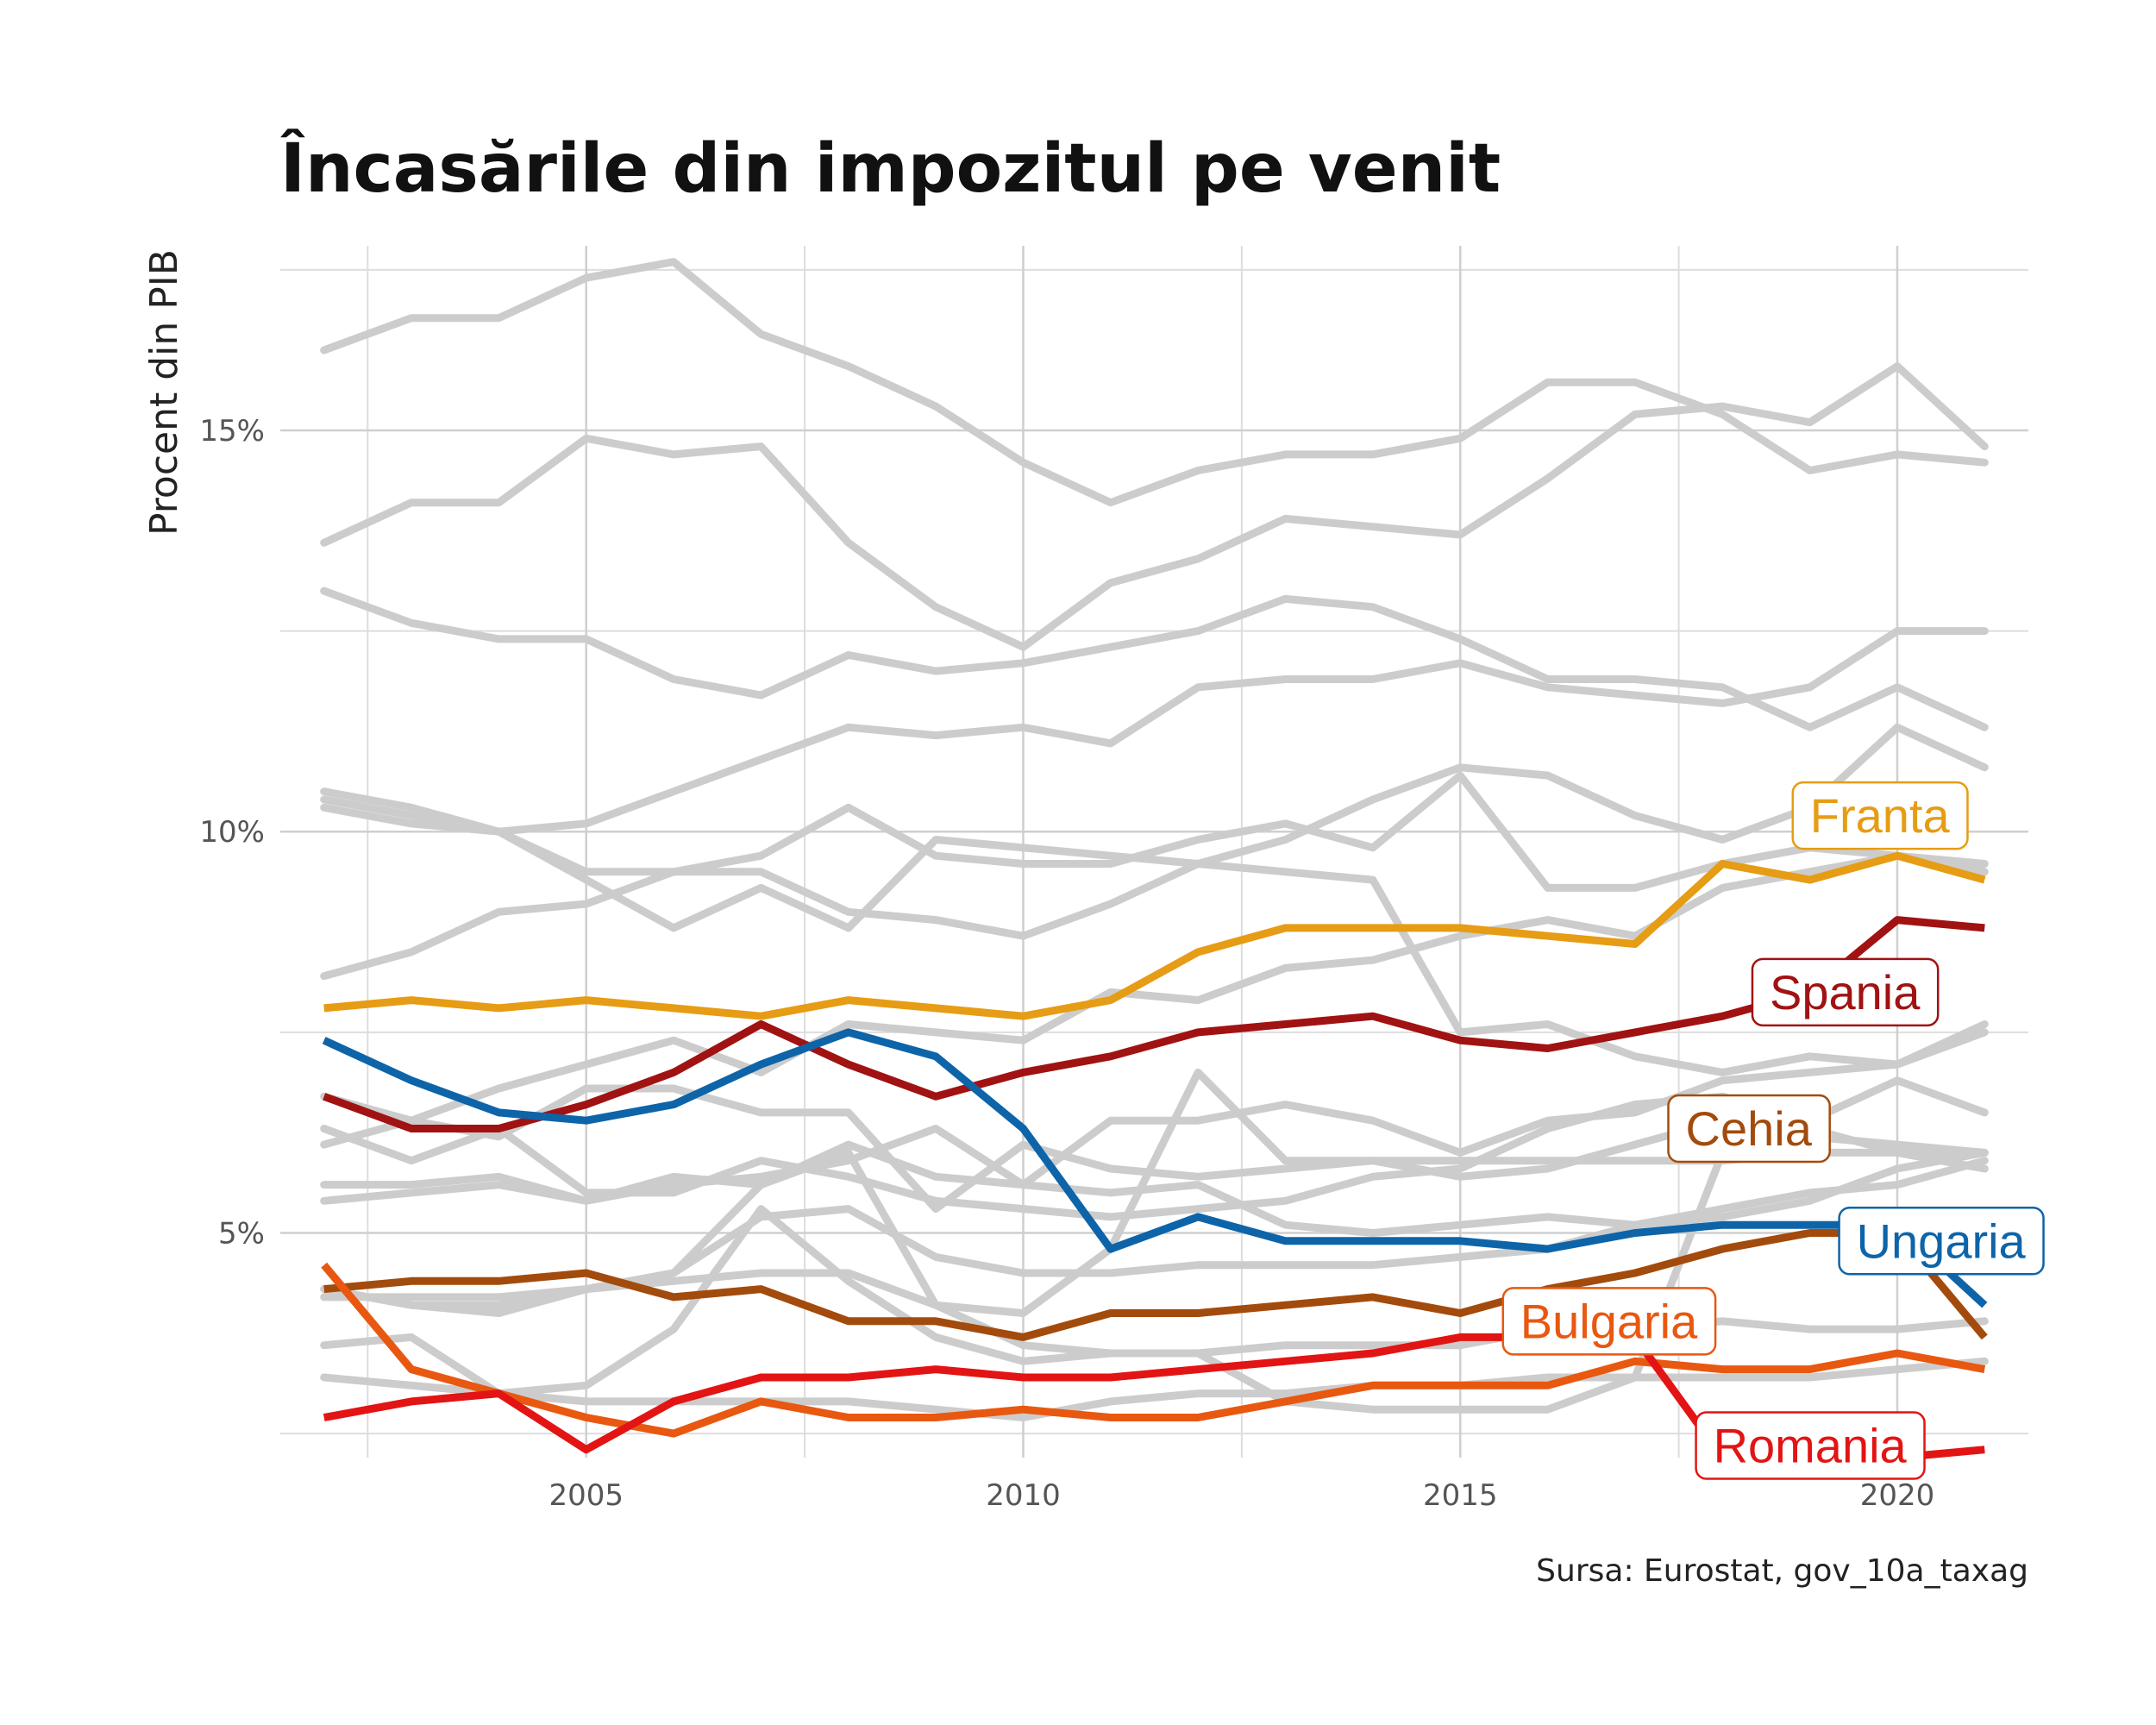 The width and height of the screenshot is (2156, 1725). I want to click on series-line-cehia, so click(1155, 1285).